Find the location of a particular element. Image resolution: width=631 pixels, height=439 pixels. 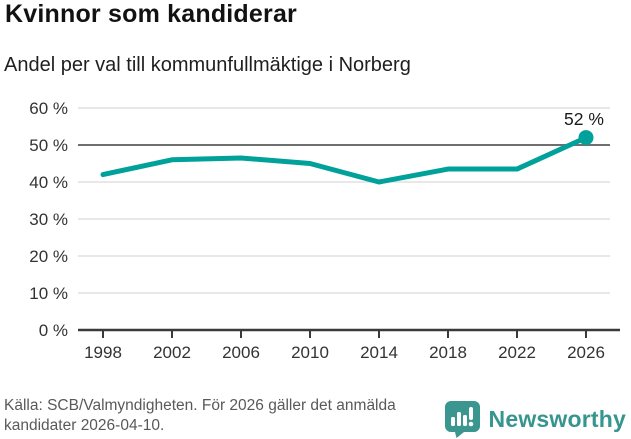

x-axis-label: 2002 is located at coordinates (172, 352).